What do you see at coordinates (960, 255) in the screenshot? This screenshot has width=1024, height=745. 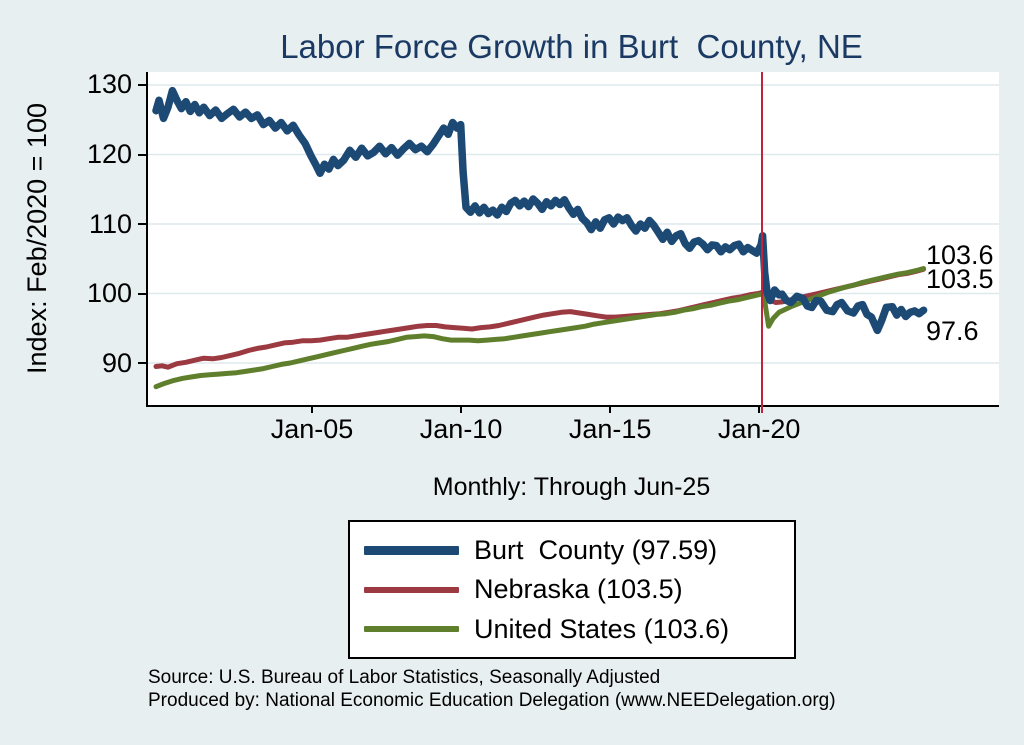 I see `end-label-103.6: 103.6` at bounding box center [960, 255].